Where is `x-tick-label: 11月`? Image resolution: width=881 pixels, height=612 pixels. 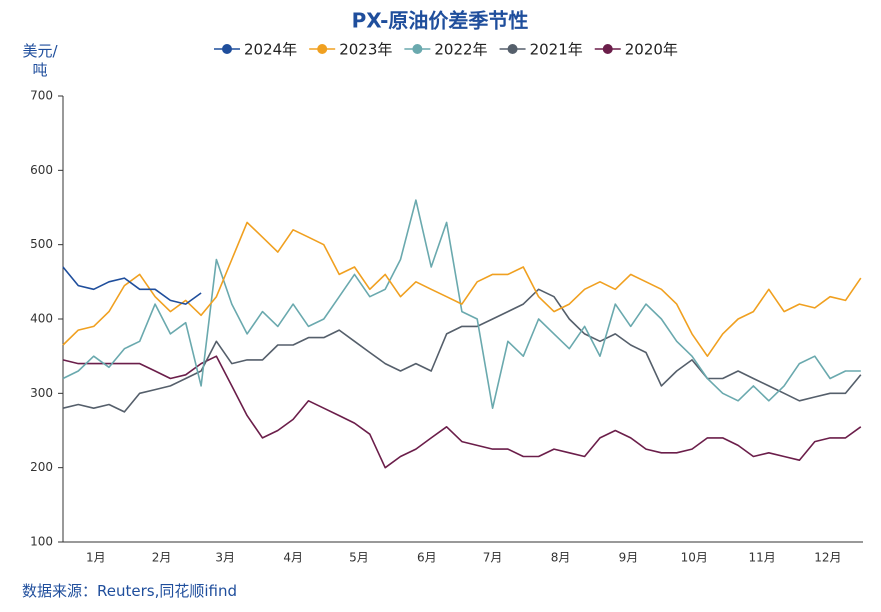
x-tick-label: 11月 is located at coordinates (762, 558).